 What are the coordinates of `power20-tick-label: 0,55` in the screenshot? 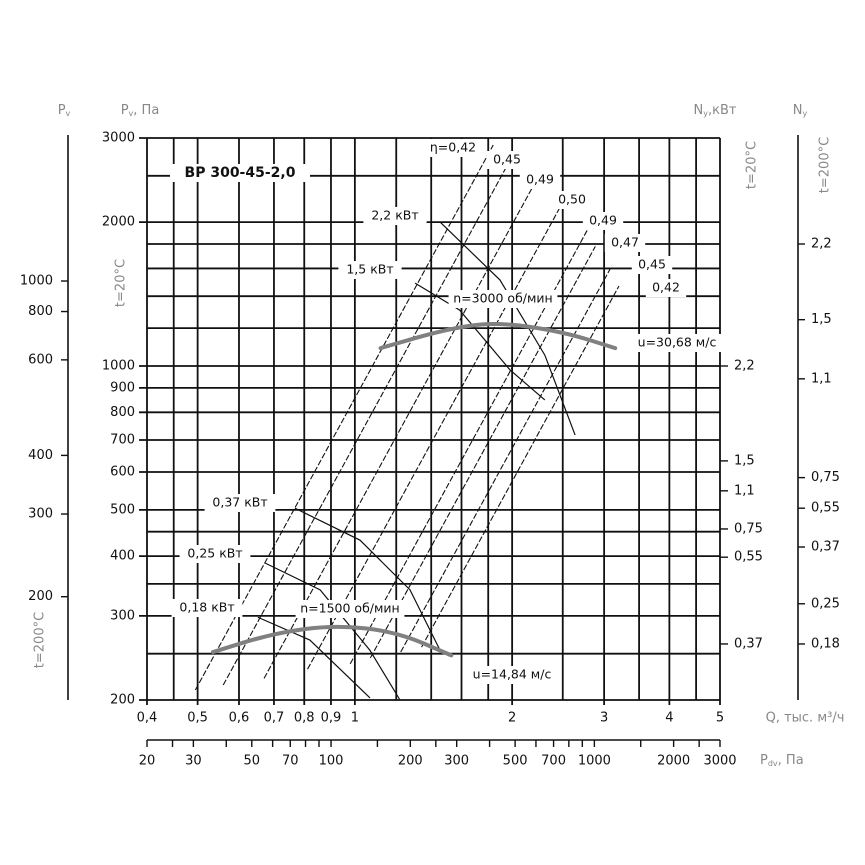 It's located at (748, 557).